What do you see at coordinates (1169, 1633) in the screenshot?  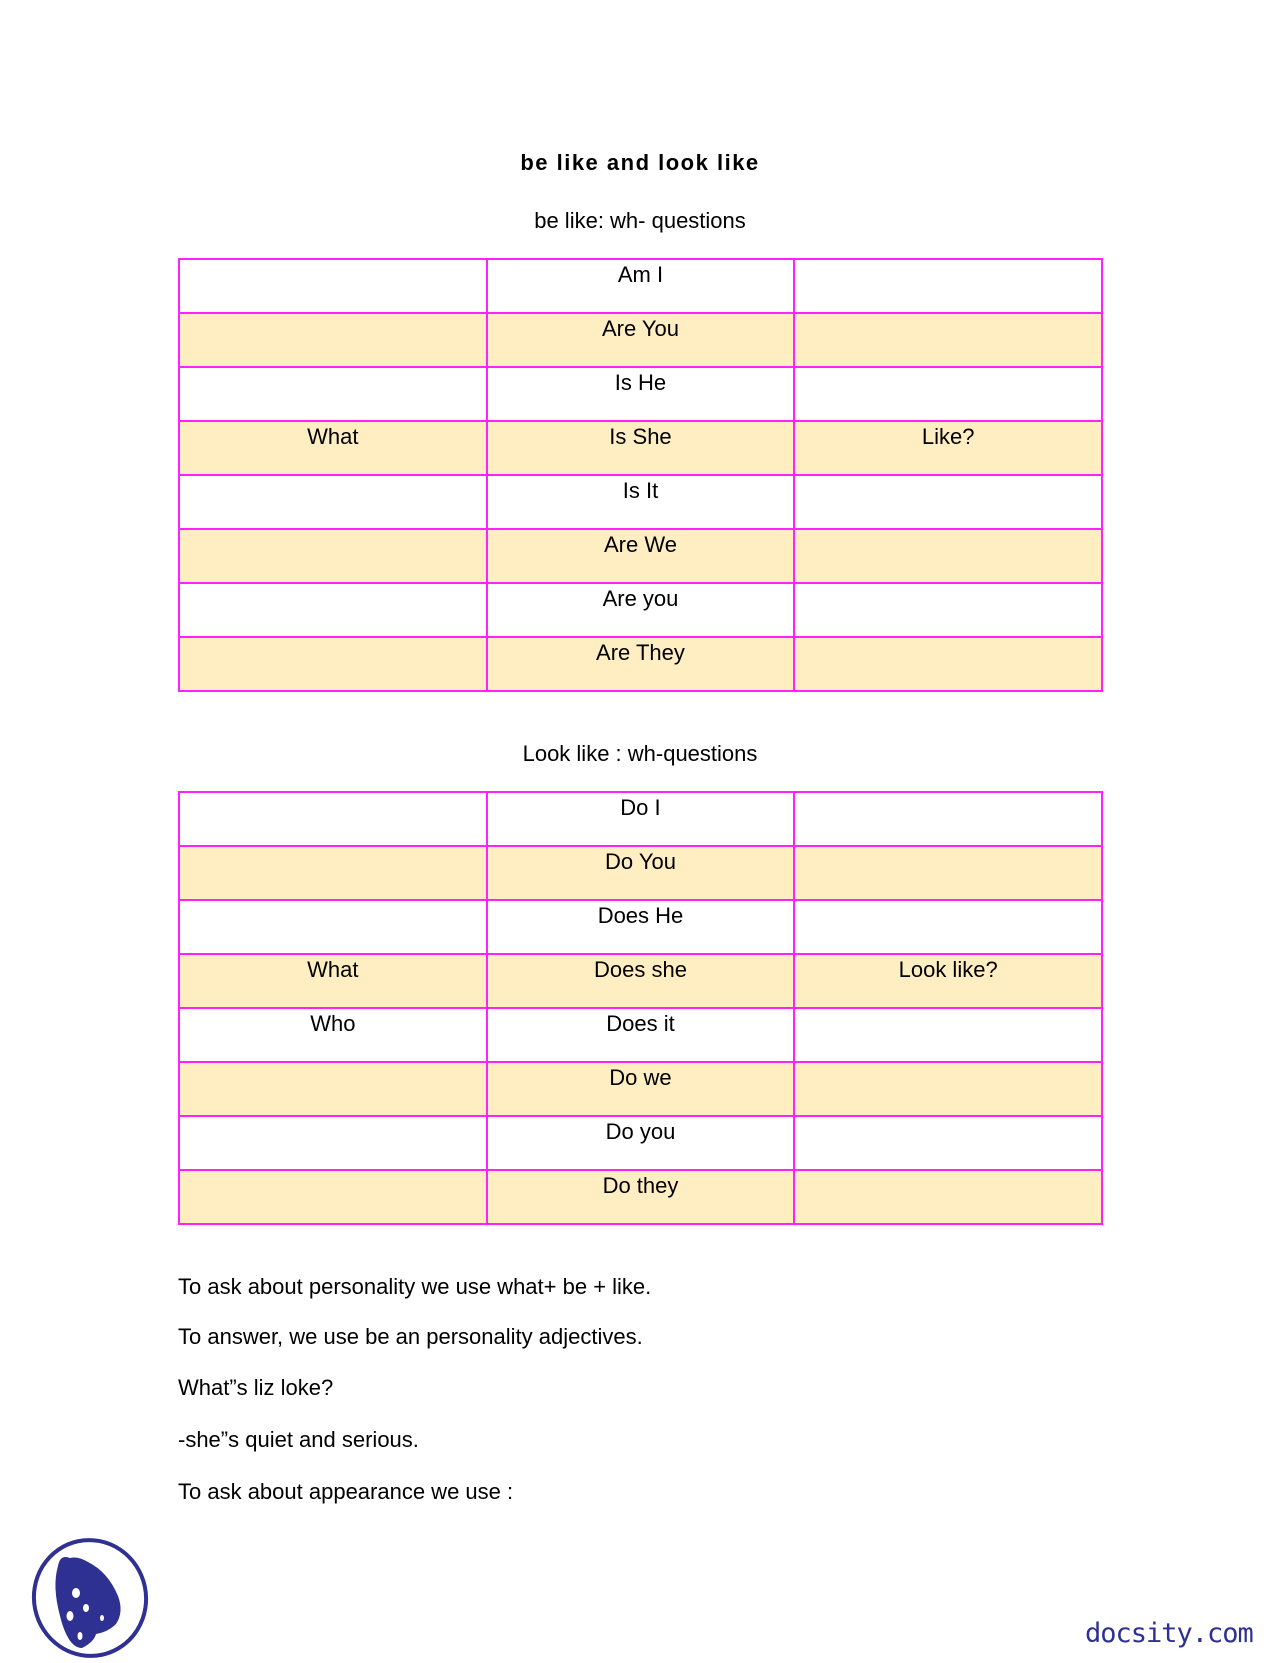 I see `docsity-brand-link: docsity.com` at bounding box center [1169, 1633].